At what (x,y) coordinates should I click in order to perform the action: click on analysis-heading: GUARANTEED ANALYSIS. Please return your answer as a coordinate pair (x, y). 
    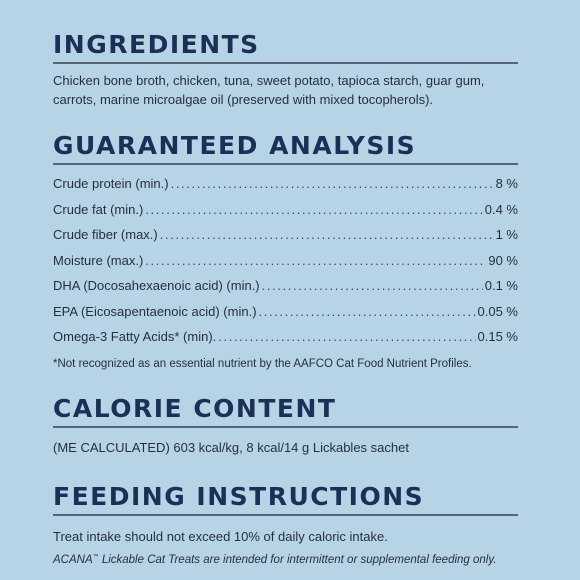
    Looking at the image, I should click on (235, 145).